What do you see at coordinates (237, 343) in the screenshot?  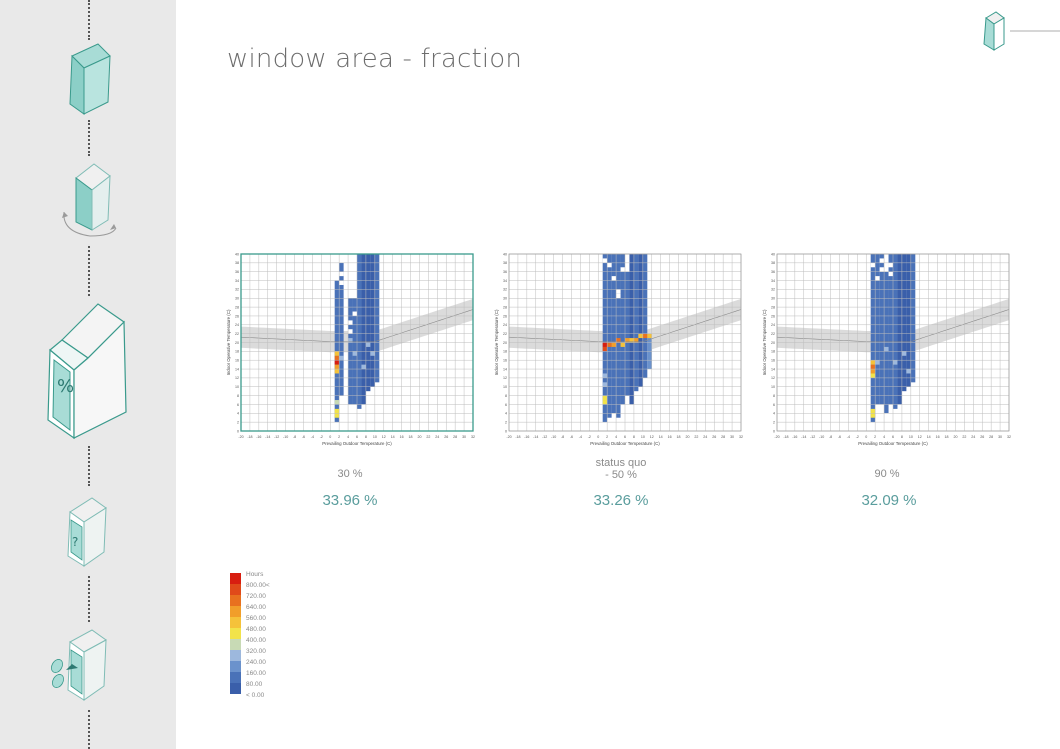 I see `y-tick-label: 20` at bounding box center [237, 343].